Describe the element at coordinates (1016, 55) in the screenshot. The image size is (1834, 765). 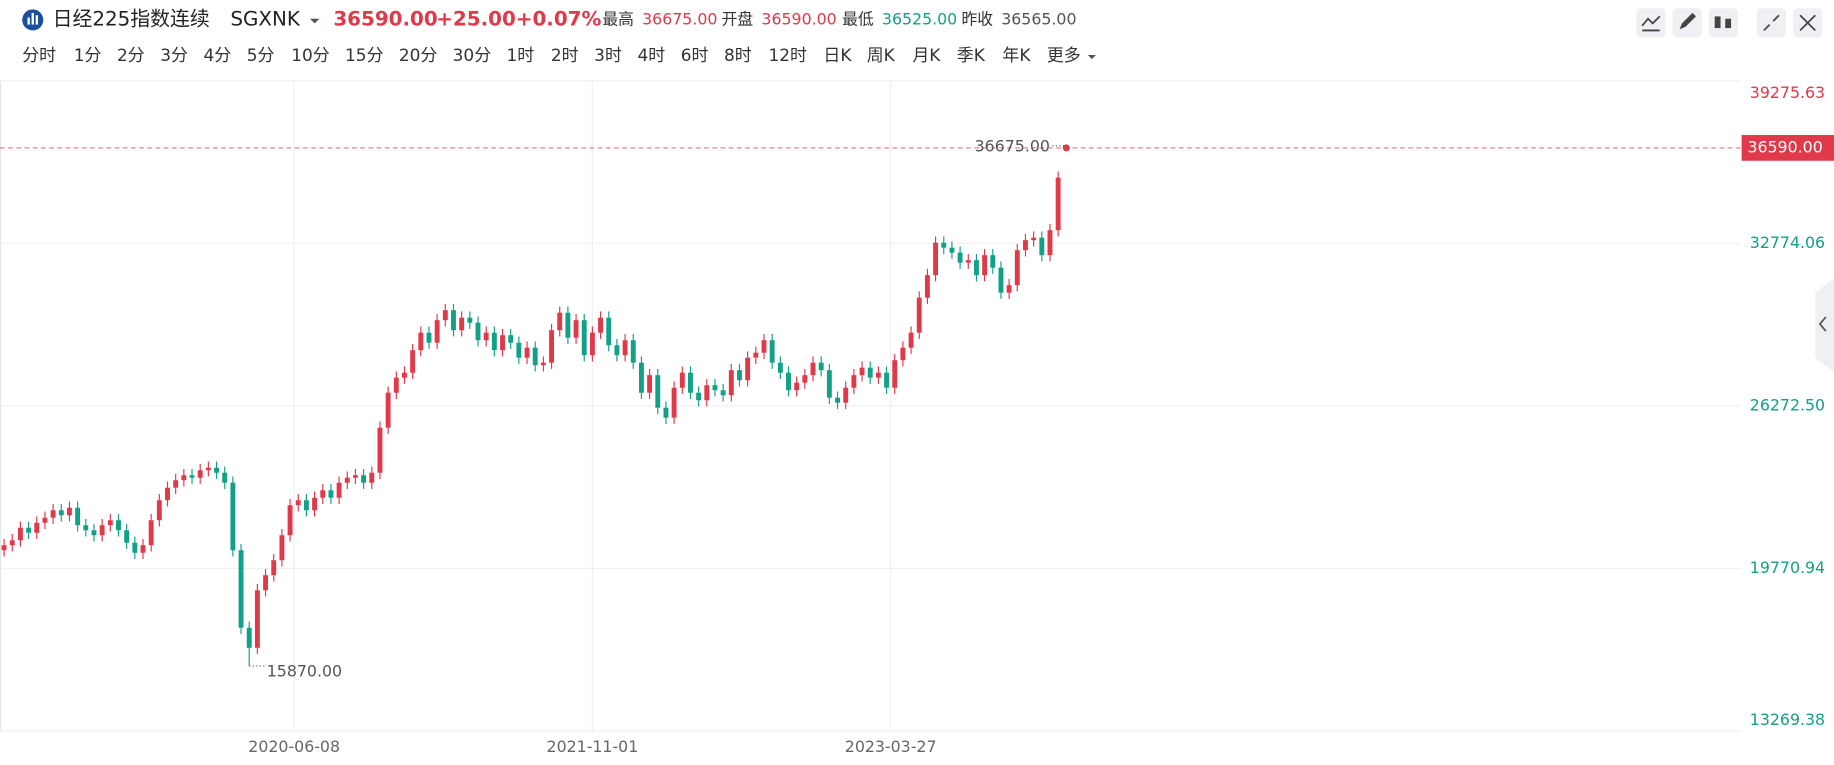
I see `interval-tab: 年K` at that location.